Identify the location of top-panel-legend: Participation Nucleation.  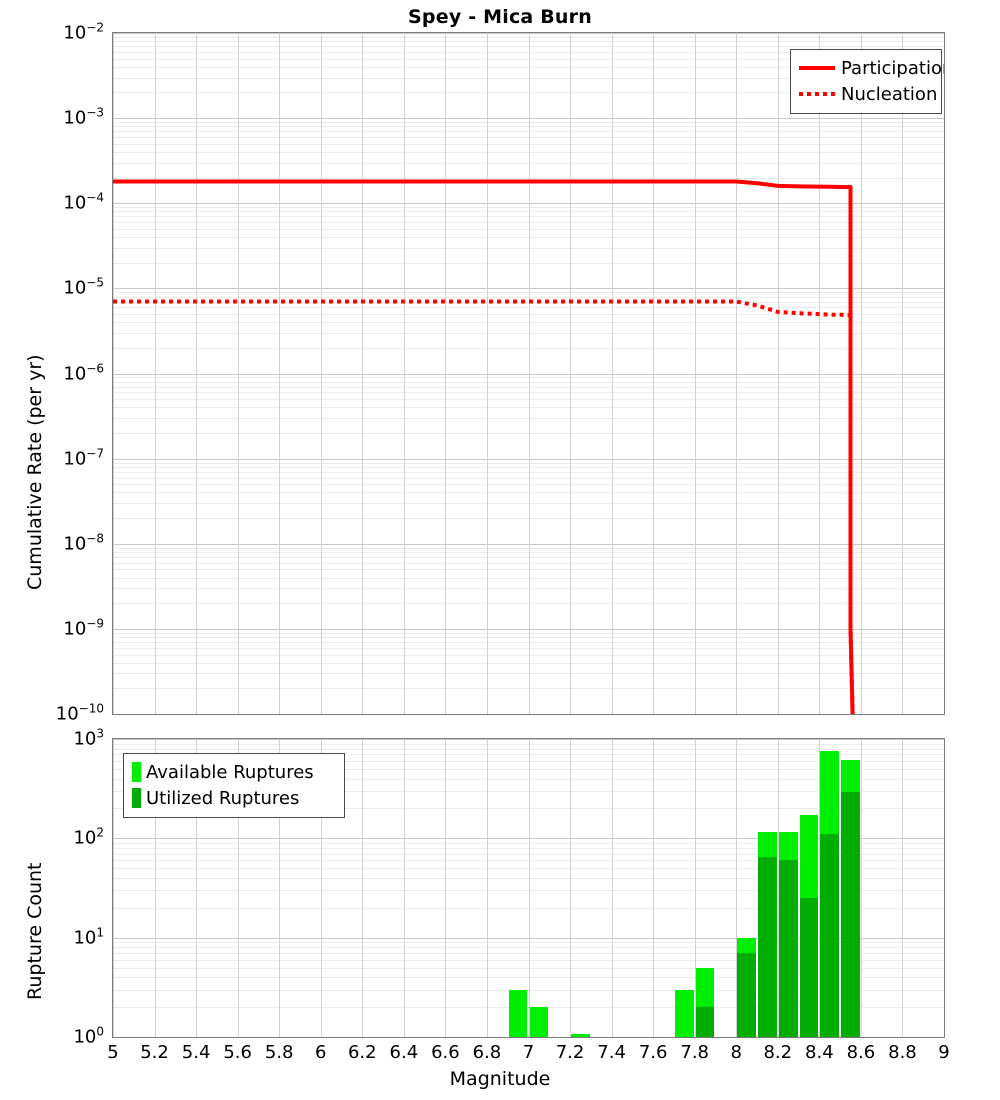
(867, 81).